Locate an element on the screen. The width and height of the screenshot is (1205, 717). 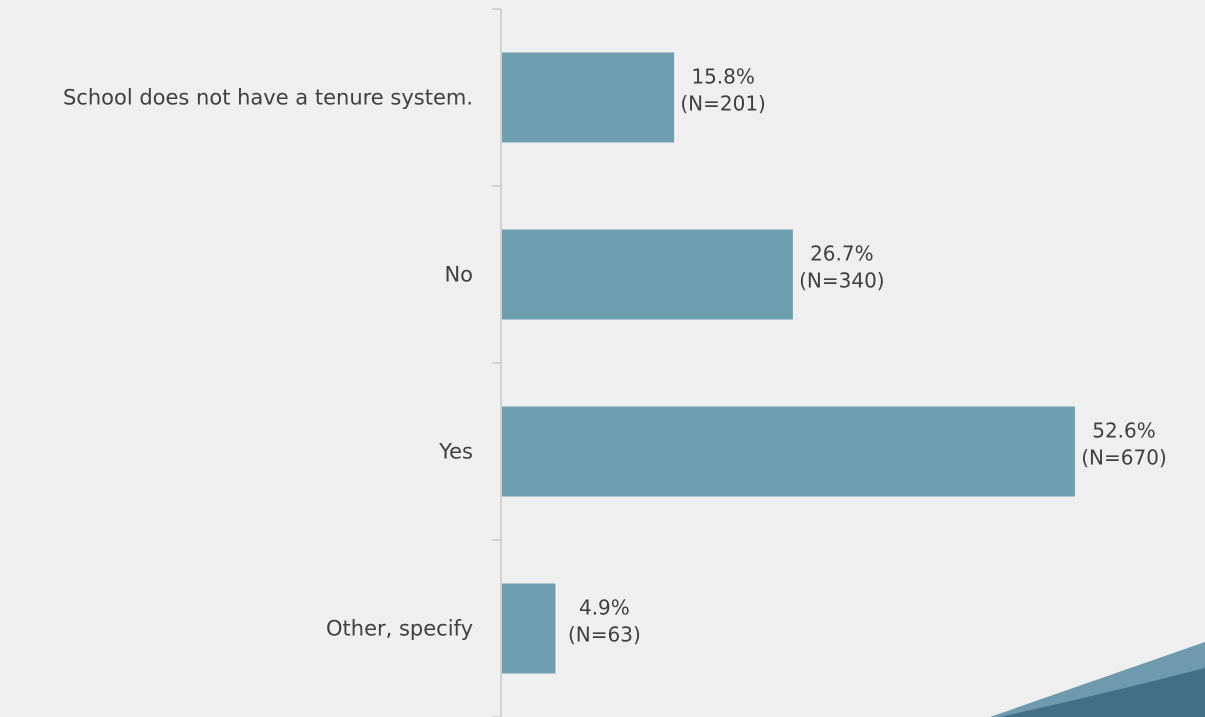
category-label: No is located at coordinates (458, 275).